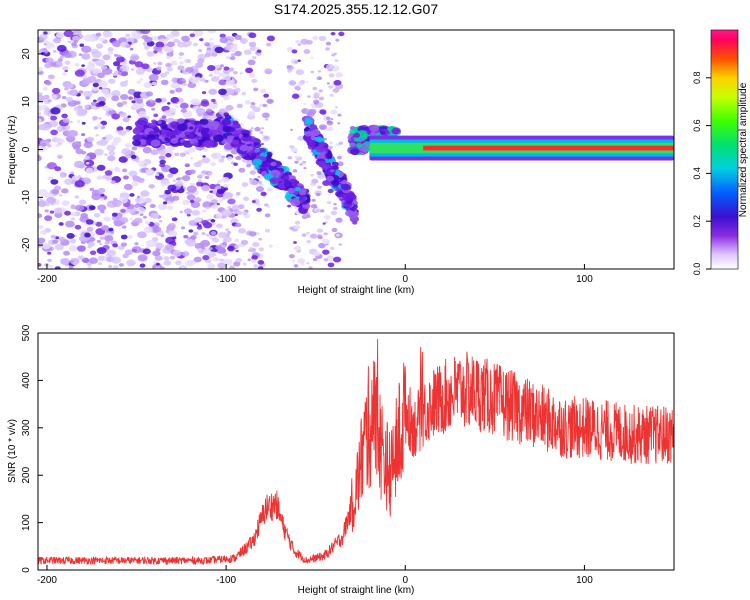 The height and width of the screenshot is (600, 750). I want to click on colorbar-tick-label: 0.2, so click(697, 221).